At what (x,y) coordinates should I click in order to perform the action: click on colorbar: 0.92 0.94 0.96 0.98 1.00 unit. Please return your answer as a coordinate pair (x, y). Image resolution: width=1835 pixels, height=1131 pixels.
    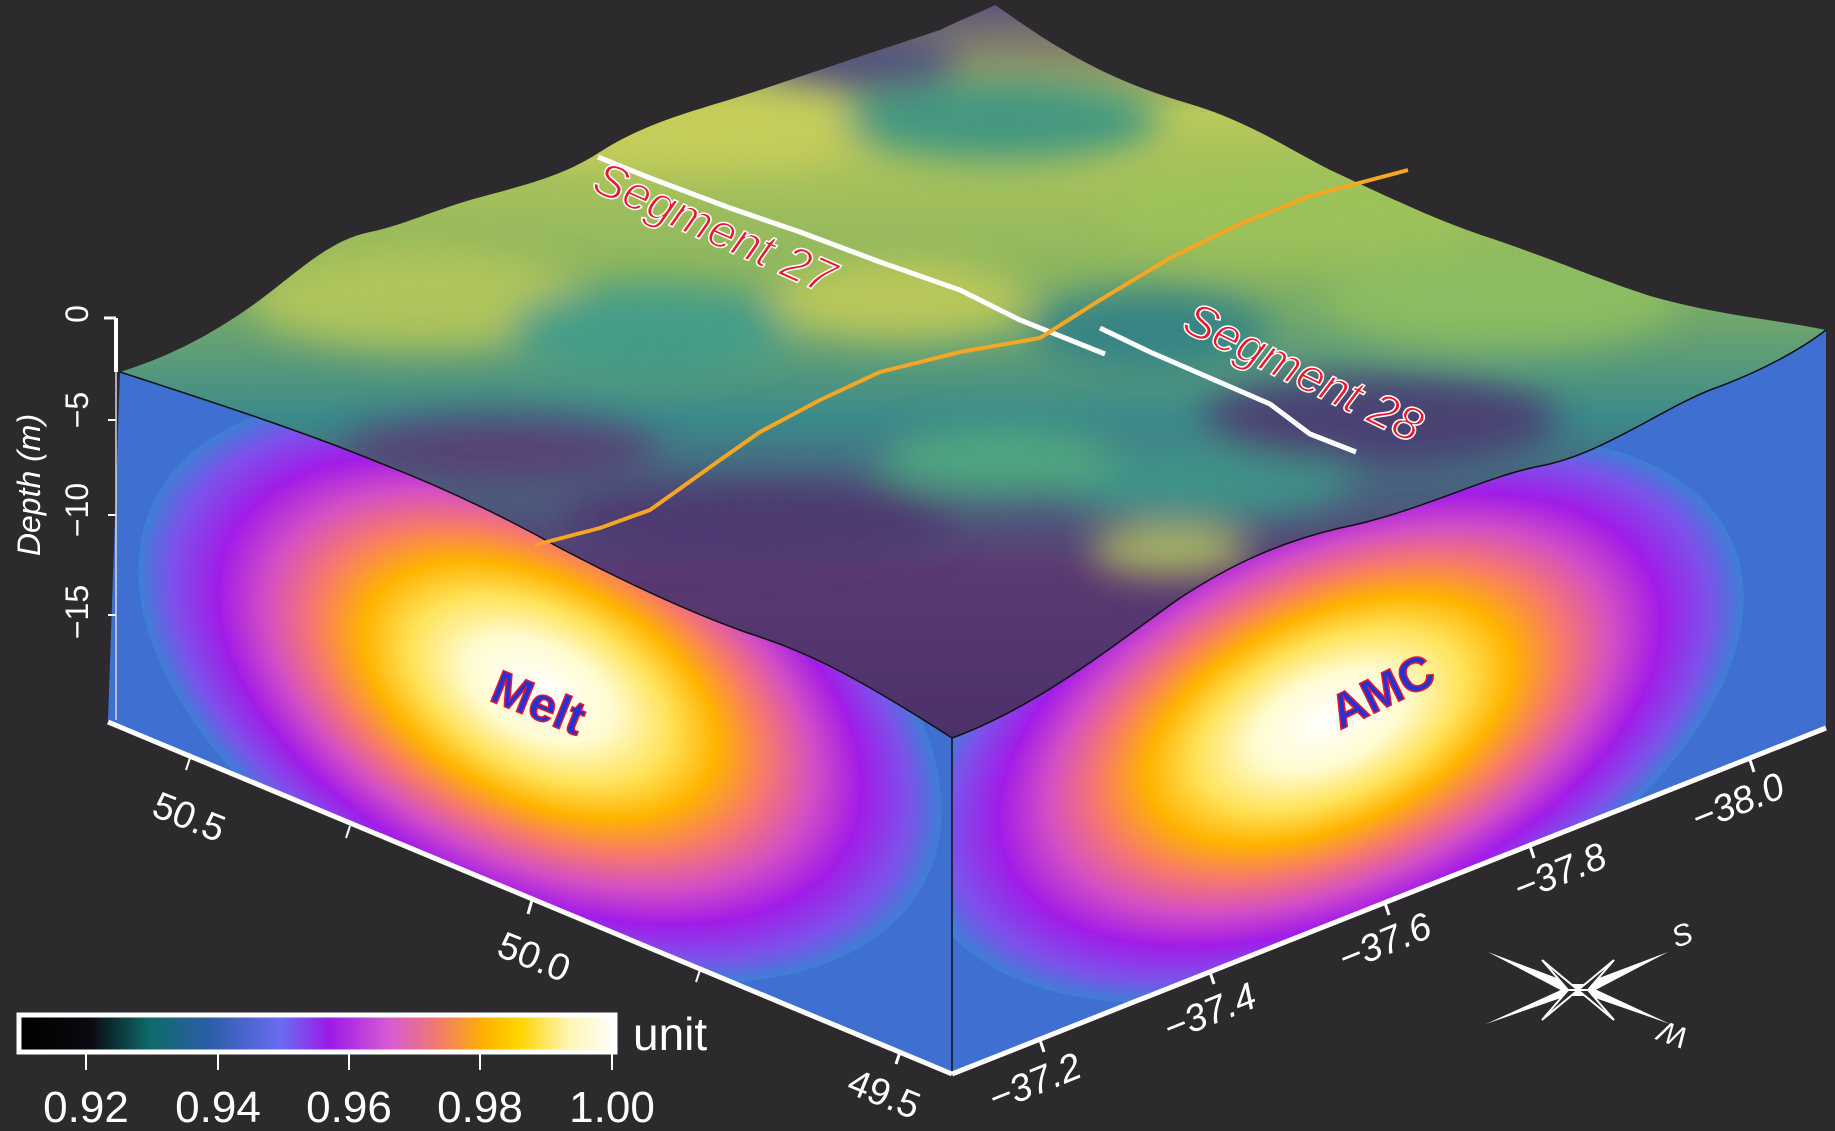
    Looking at the image, I should click on (361, 1069).